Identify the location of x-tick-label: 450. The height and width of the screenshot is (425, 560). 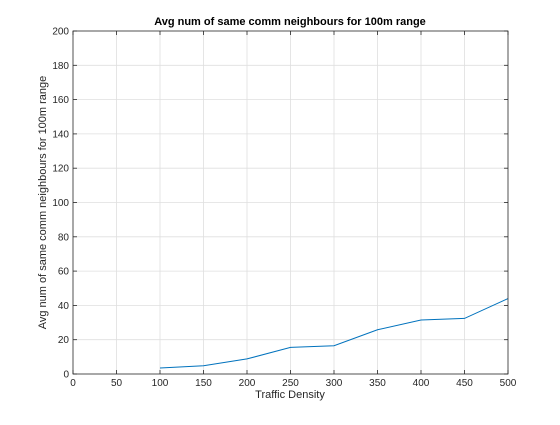
(464, 383).